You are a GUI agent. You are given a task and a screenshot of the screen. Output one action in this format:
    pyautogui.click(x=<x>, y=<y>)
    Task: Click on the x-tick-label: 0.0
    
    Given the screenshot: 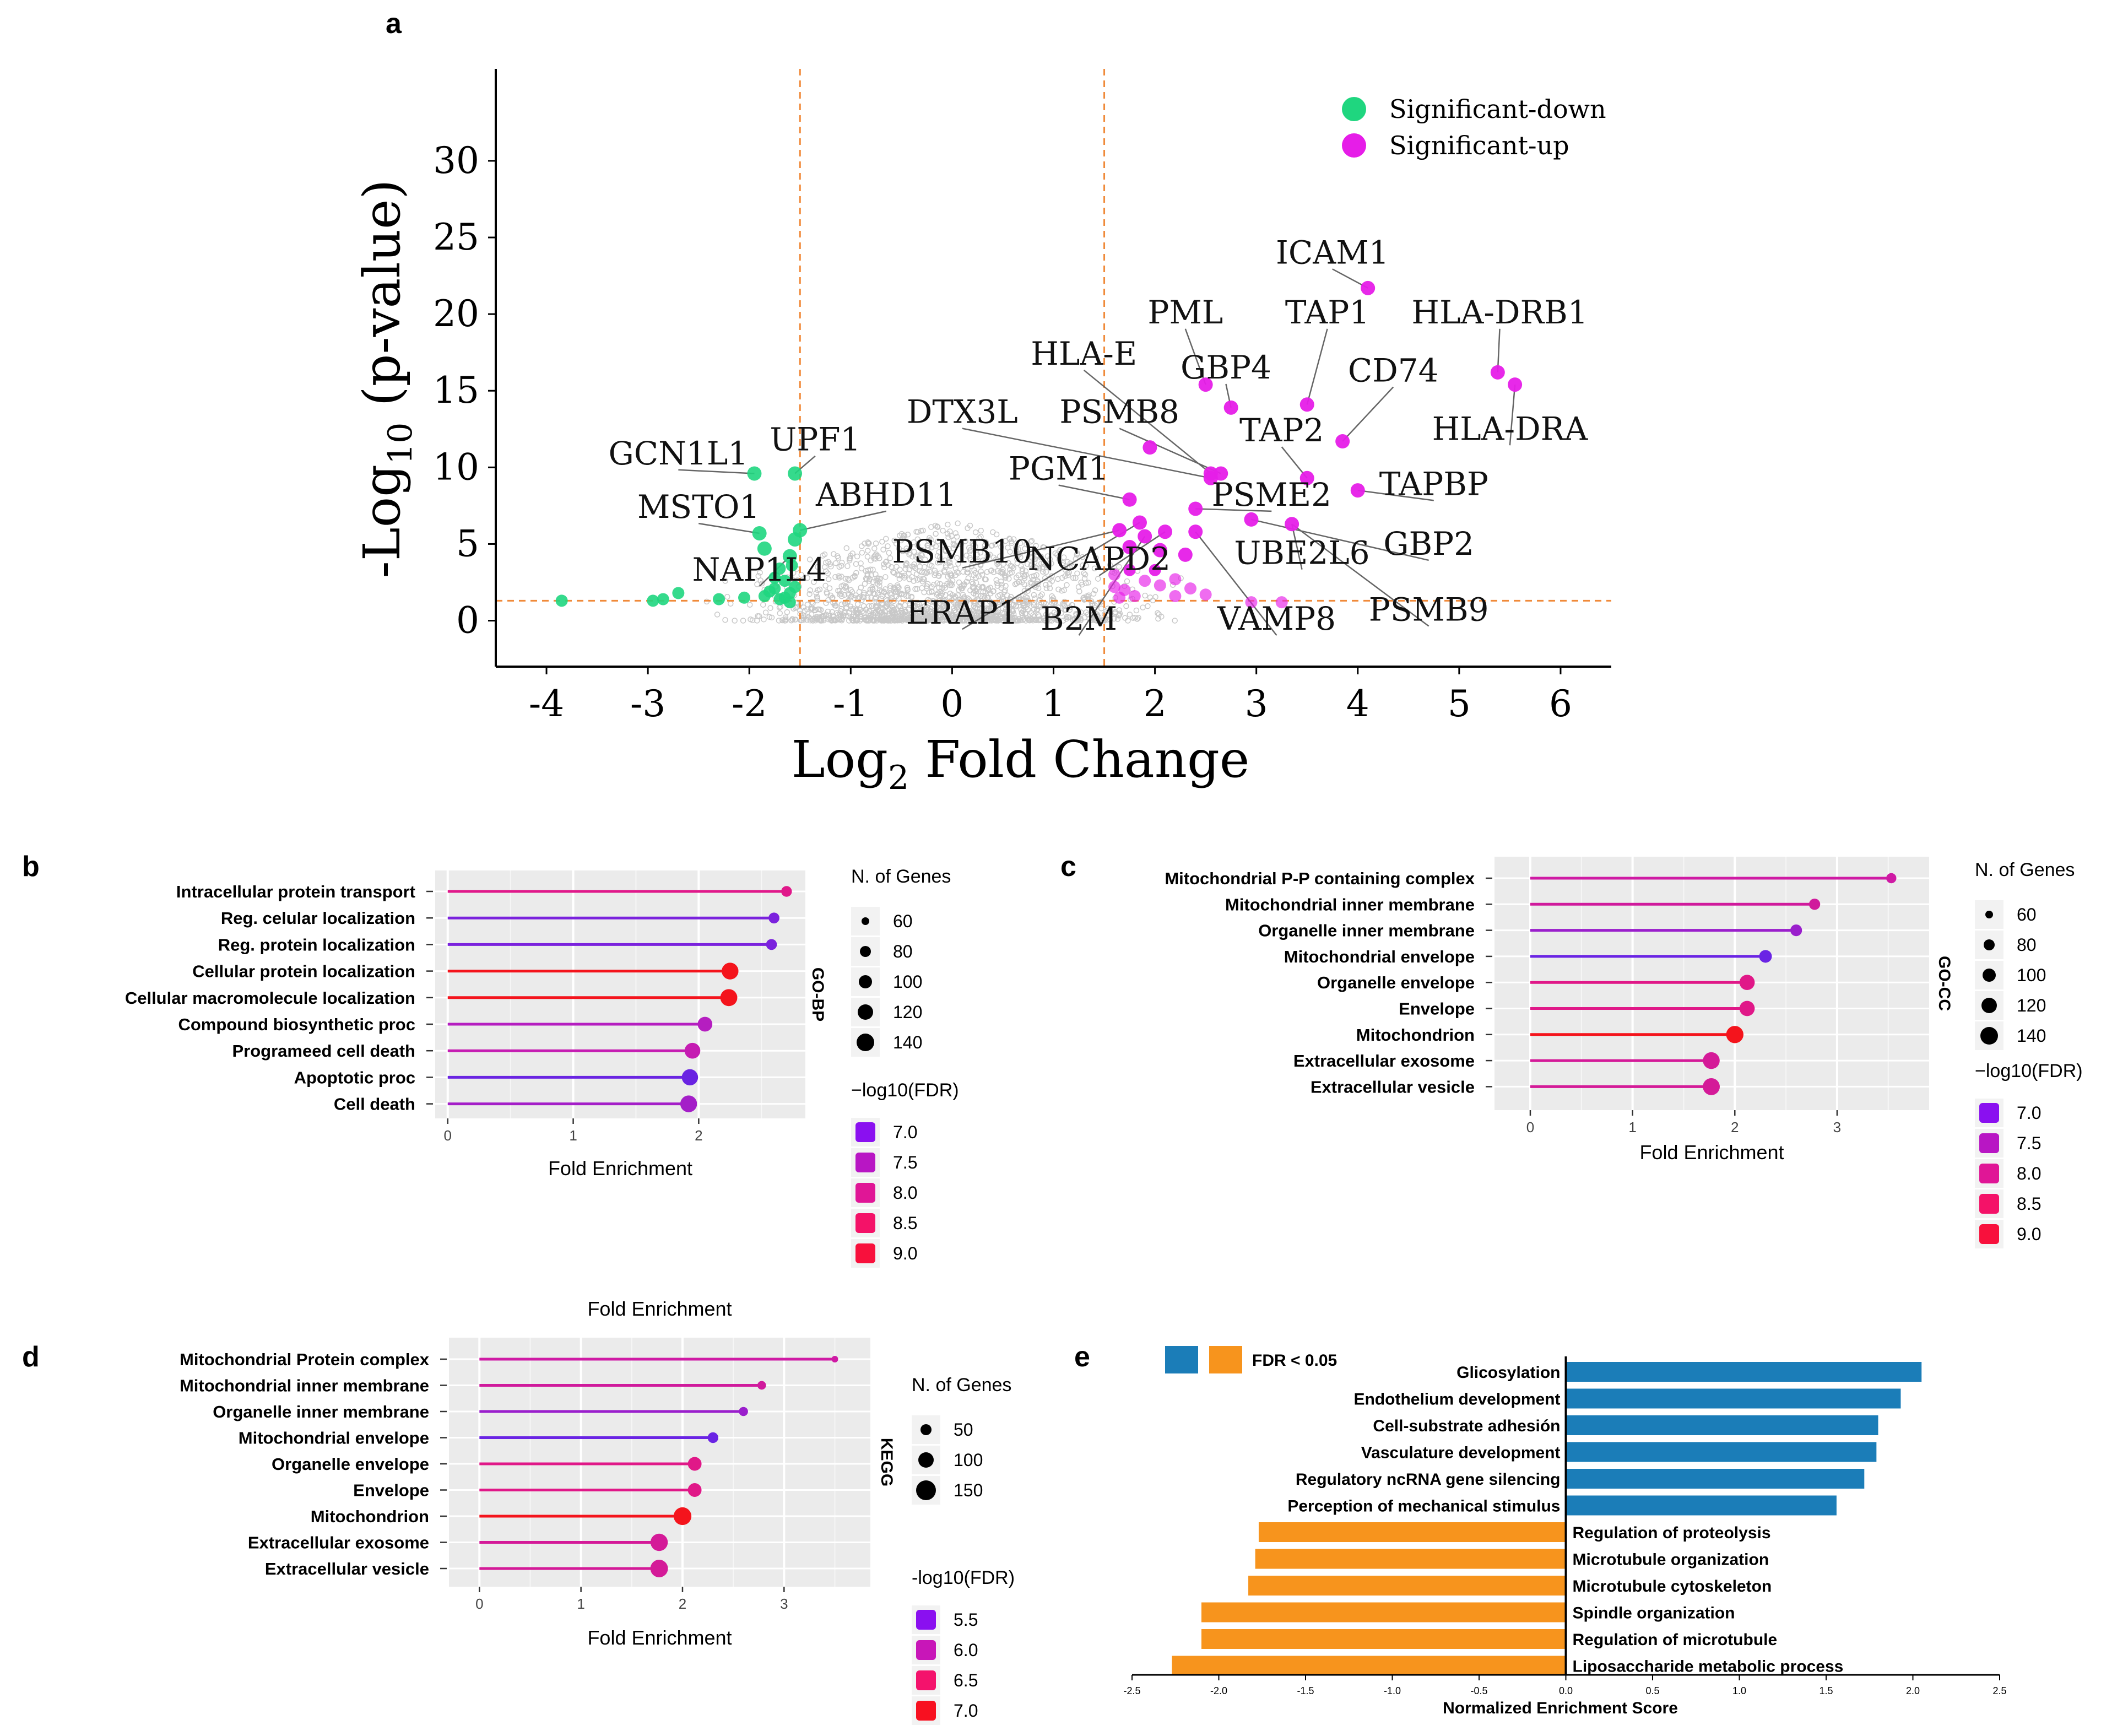 What is the action you would take?
    pyautogui.click(x=1566, y=1690)
    